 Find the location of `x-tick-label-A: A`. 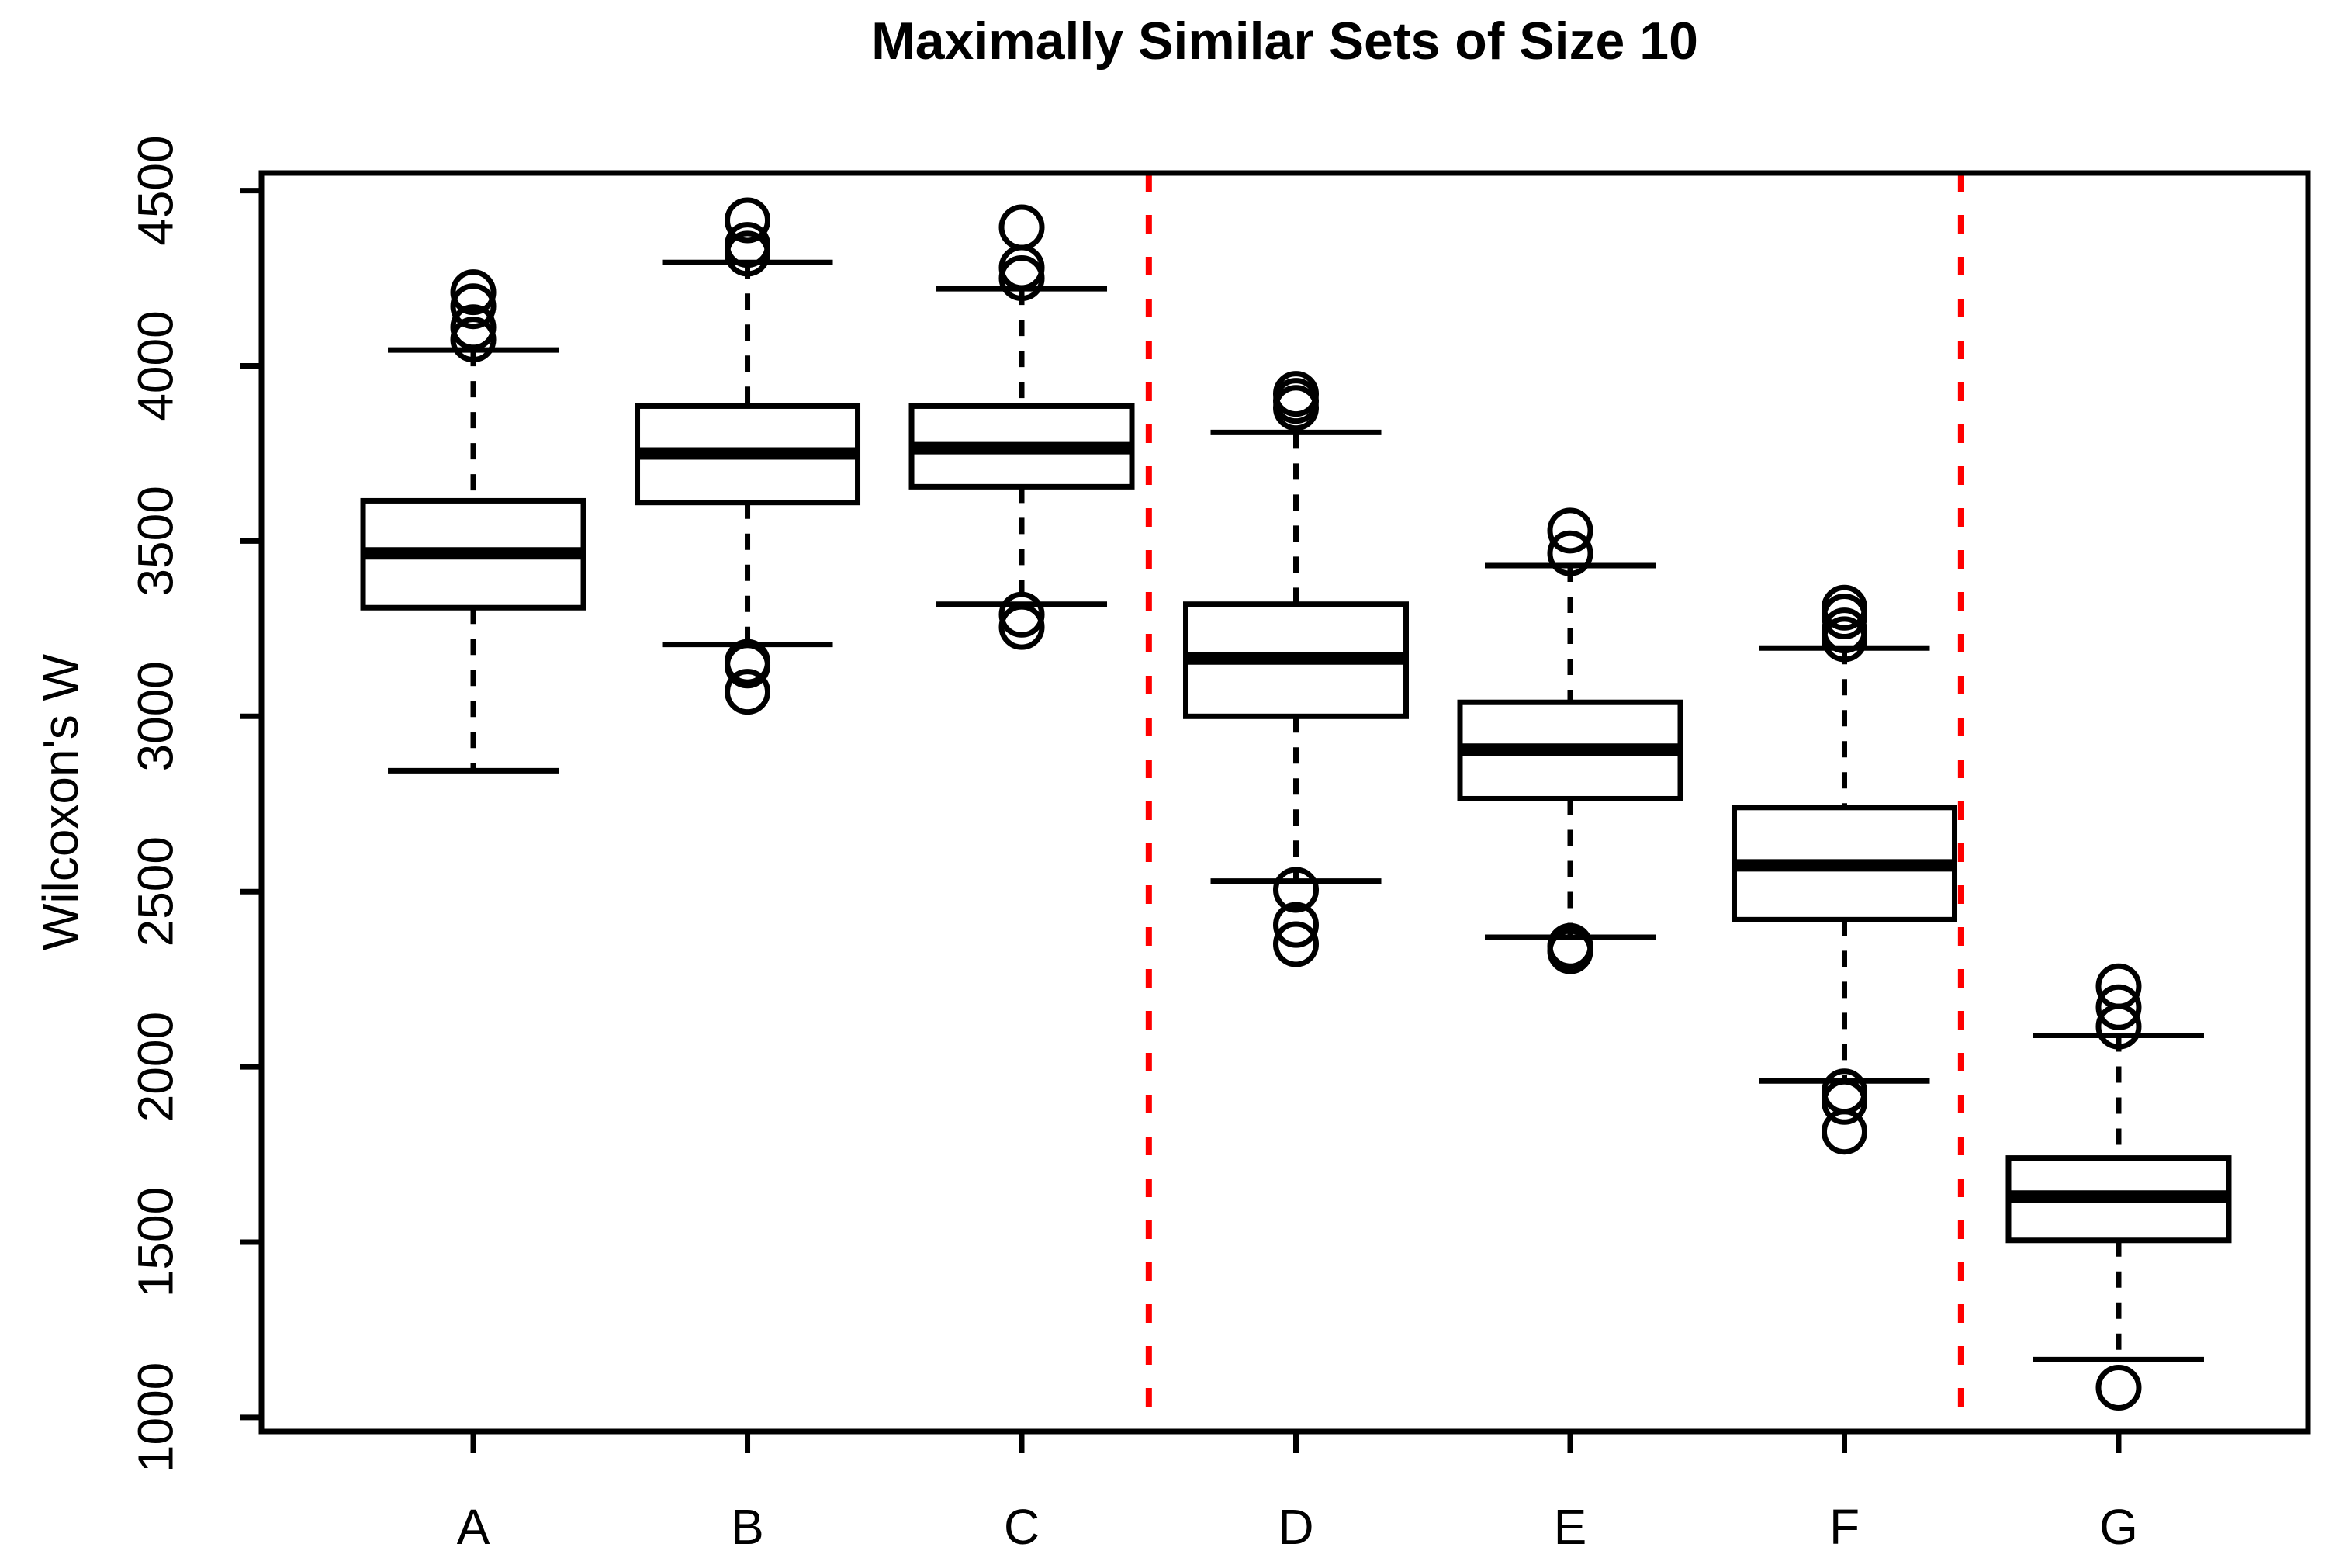

x-tick-label-A: A is located at coordinates (473, 1527).